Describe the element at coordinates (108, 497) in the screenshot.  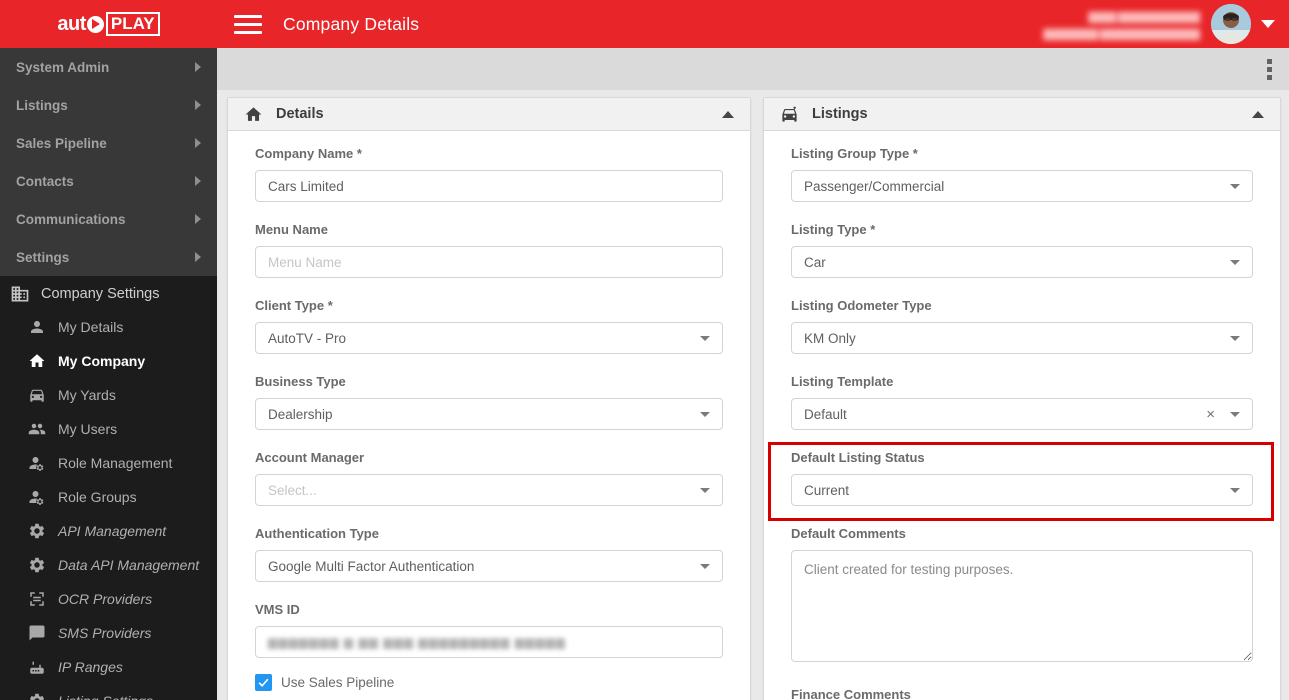
I see `sidebar-item-role-groups: Role Groups` at that location.